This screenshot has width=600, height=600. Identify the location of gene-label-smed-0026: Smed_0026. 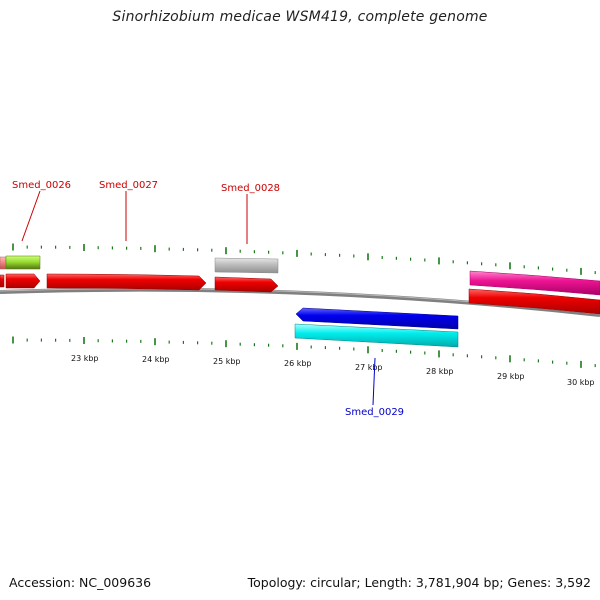
(41, 185).